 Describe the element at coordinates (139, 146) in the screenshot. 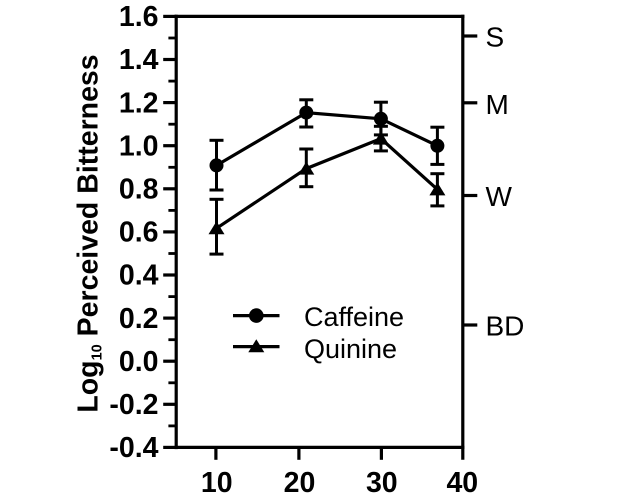

I see `svg-text: 1.0` at that location.